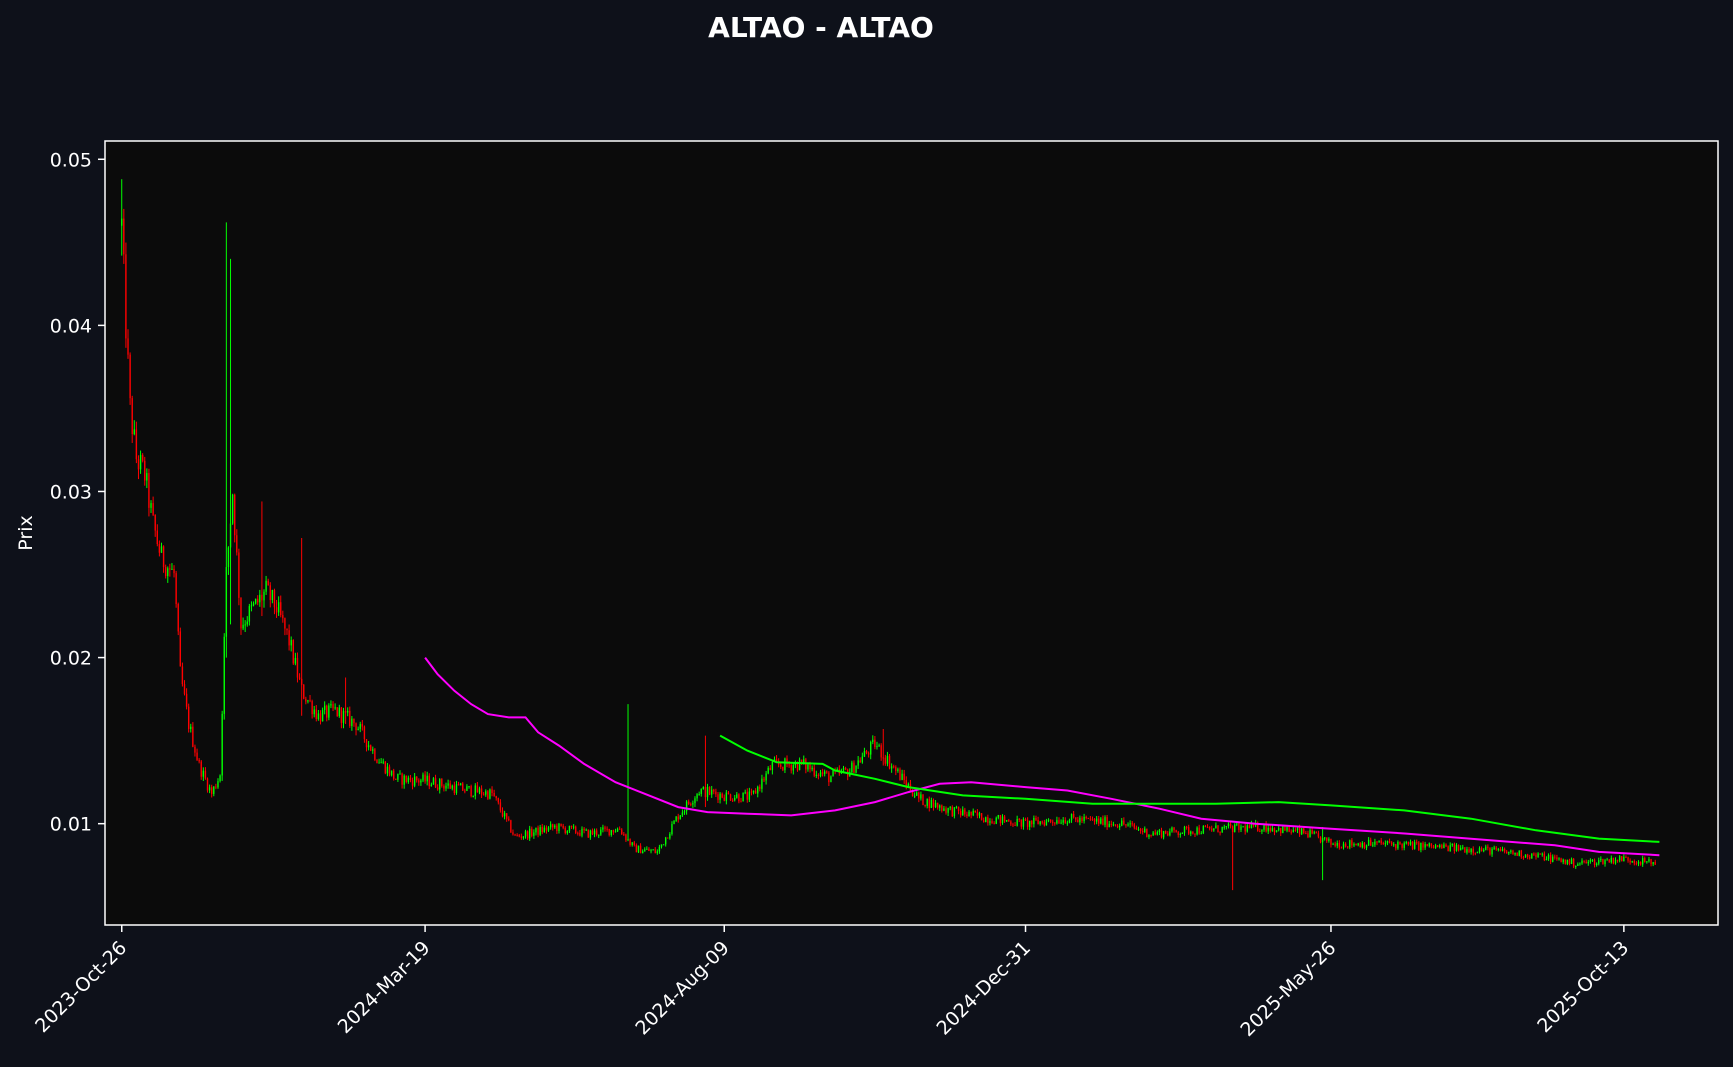 Image resolution: width=1733 pixels, height=1067 pixels. What do you see at coordinates (1042, 756) in the screenshot?
I see `moving-average-short-line` at bounding box center [1042, 756].